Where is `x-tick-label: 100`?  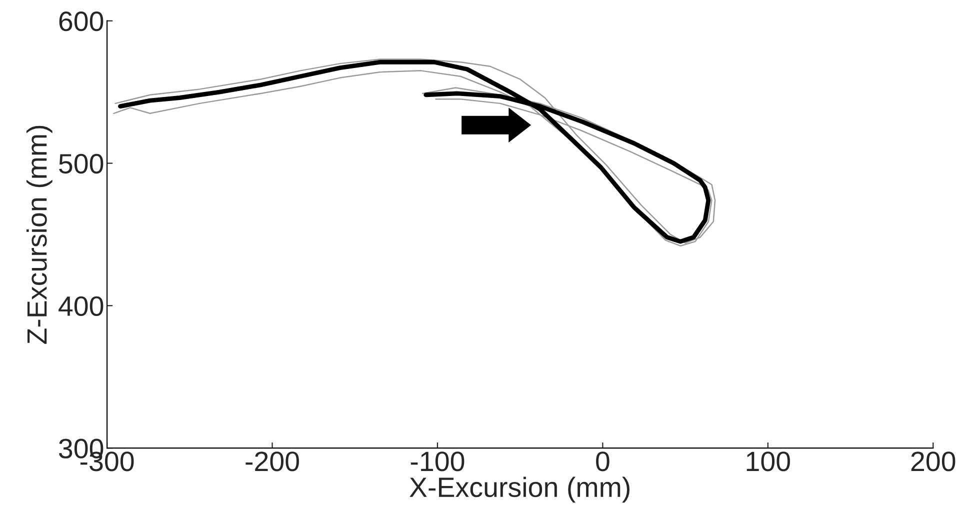
x-tick-label: 100 is located at coordinates (768, 462).